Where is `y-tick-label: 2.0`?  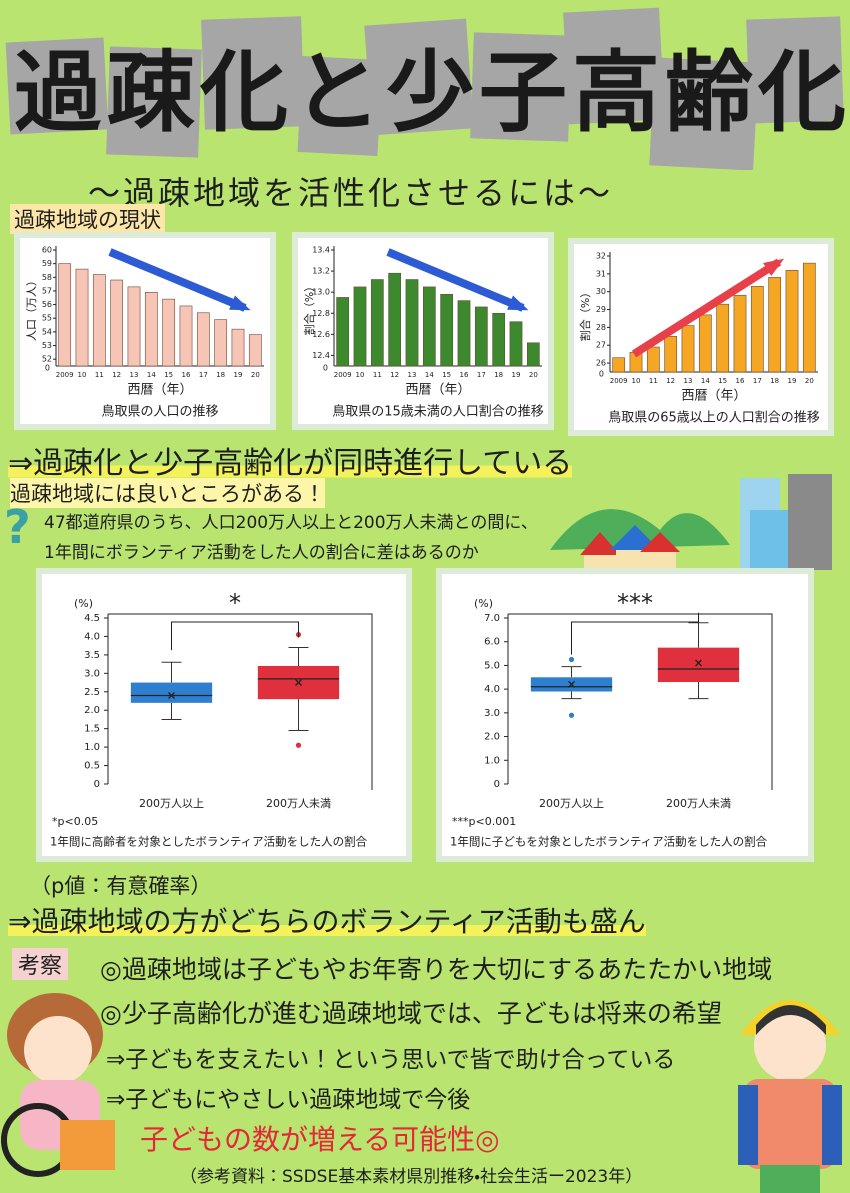
y-tick-label: 2.0 is located at coordinates (492, 737).